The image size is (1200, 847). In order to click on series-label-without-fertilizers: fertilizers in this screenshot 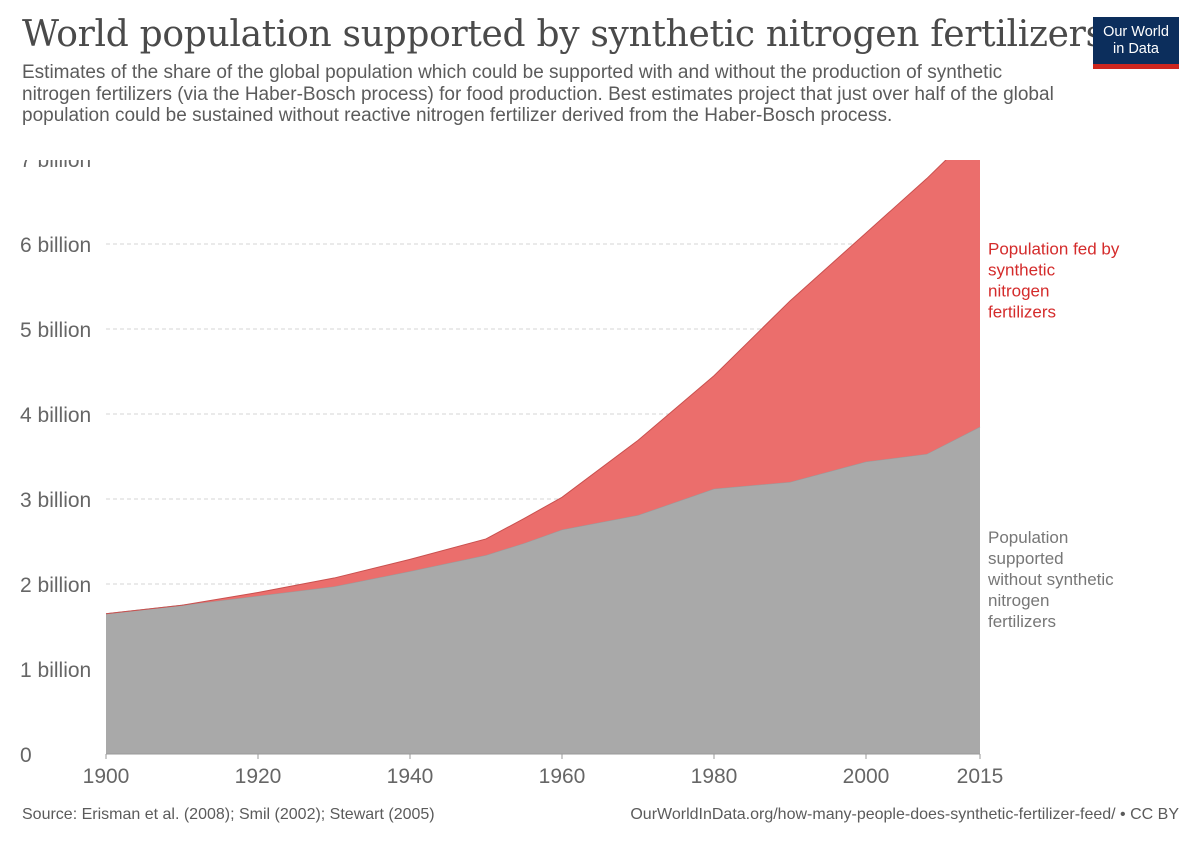, I will do `click(1022, 621)`.